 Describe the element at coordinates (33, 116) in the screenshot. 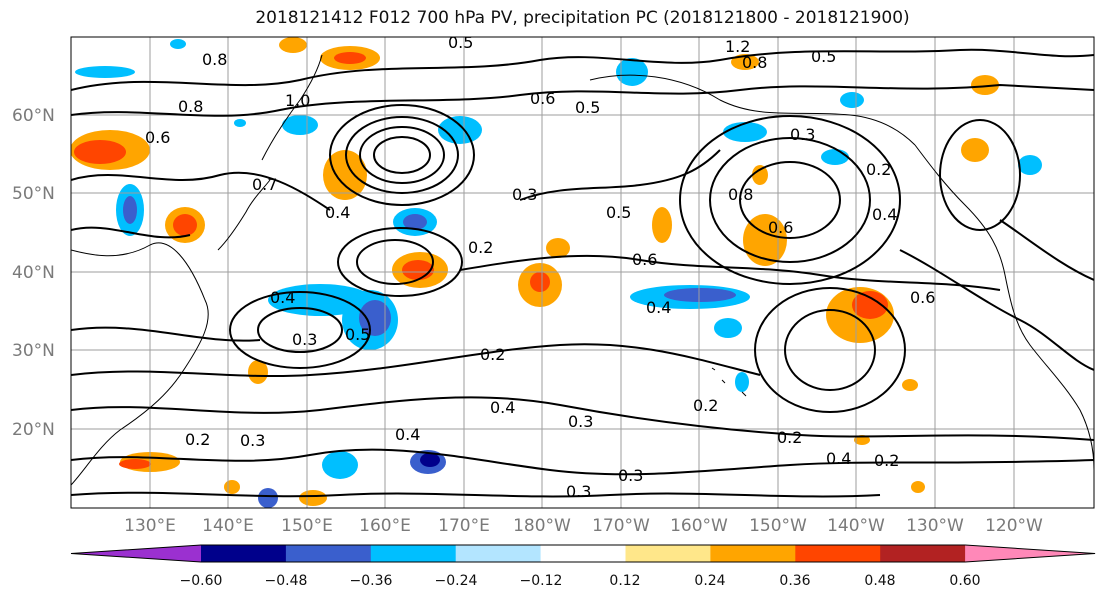

I see `lat-label: 60°N` at that location.